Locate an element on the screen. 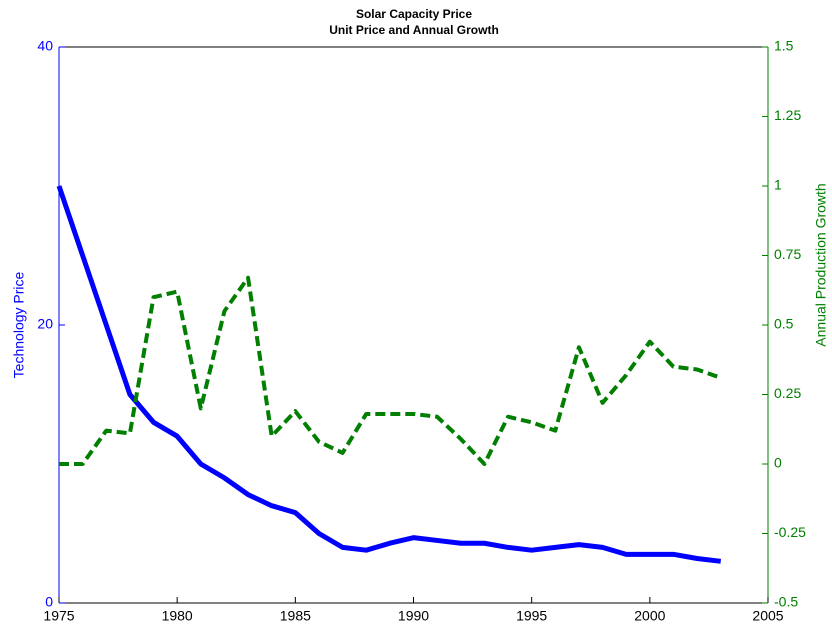  y-tick-label: 0 is located at coordinates (49, 602).